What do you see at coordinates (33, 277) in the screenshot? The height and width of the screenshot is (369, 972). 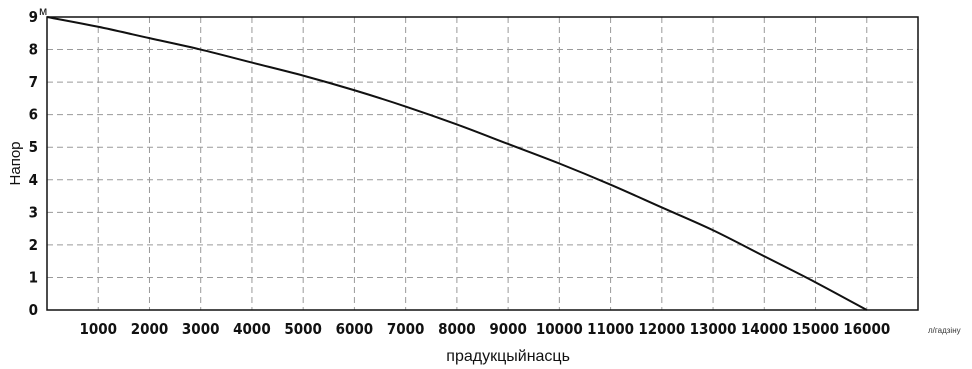 I see `y-tick-label: 1` at bounding box center [33, 277].